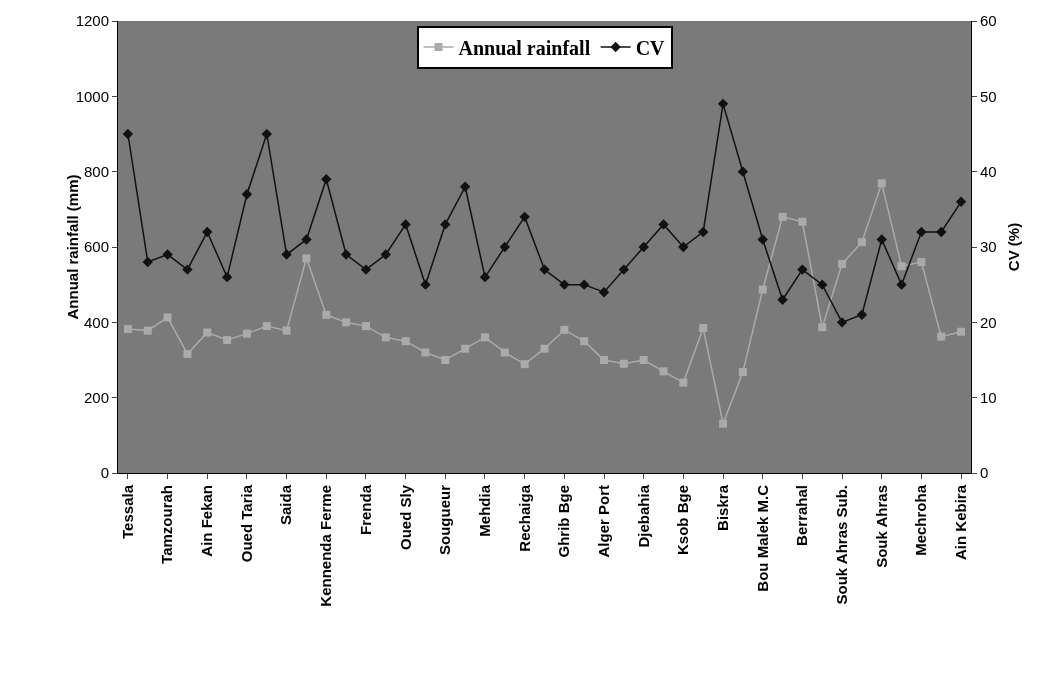 The width and height of the screenshot is (1051, 691). What do you see at coordinates (988, 96) in the screenshot?
I see `y2-tick-label: 50` at bounding box center [988, 96].